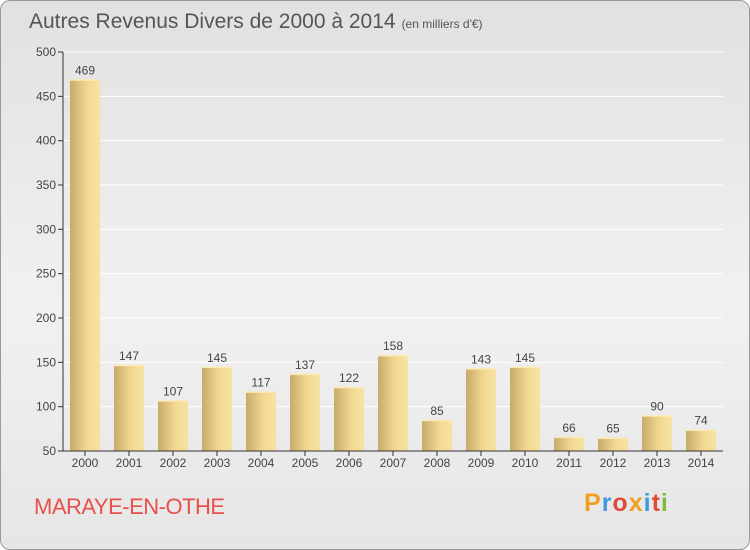 Image resolution: width=750 pixels, height=550 pixels. What do you see at coordinates (481, 360) in the screenshot?
I see `data-label: 143` at bounding box center [481, 360].